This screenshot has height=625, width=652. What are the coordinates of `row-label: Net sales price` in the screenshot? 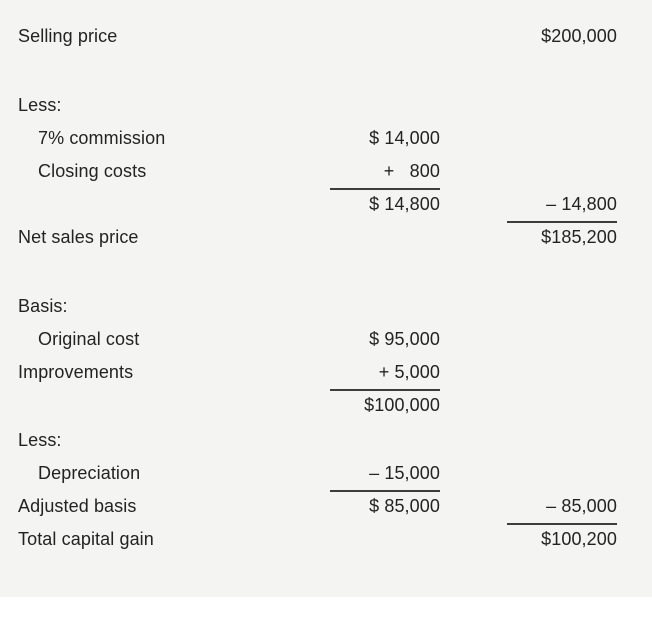 It's located at (78, 237).